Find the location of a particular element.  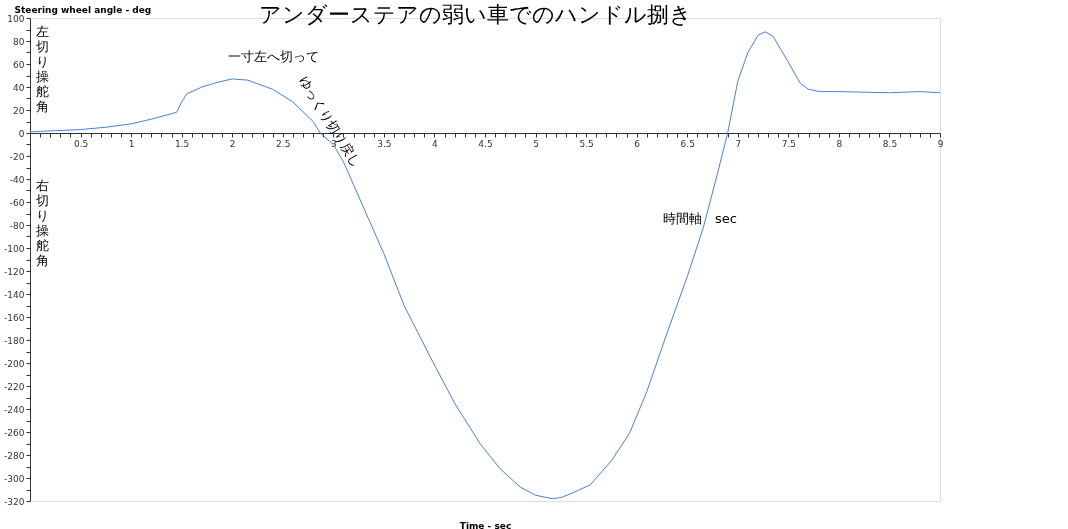

y-tick-label: -40 is located at coordinates (17, 179).